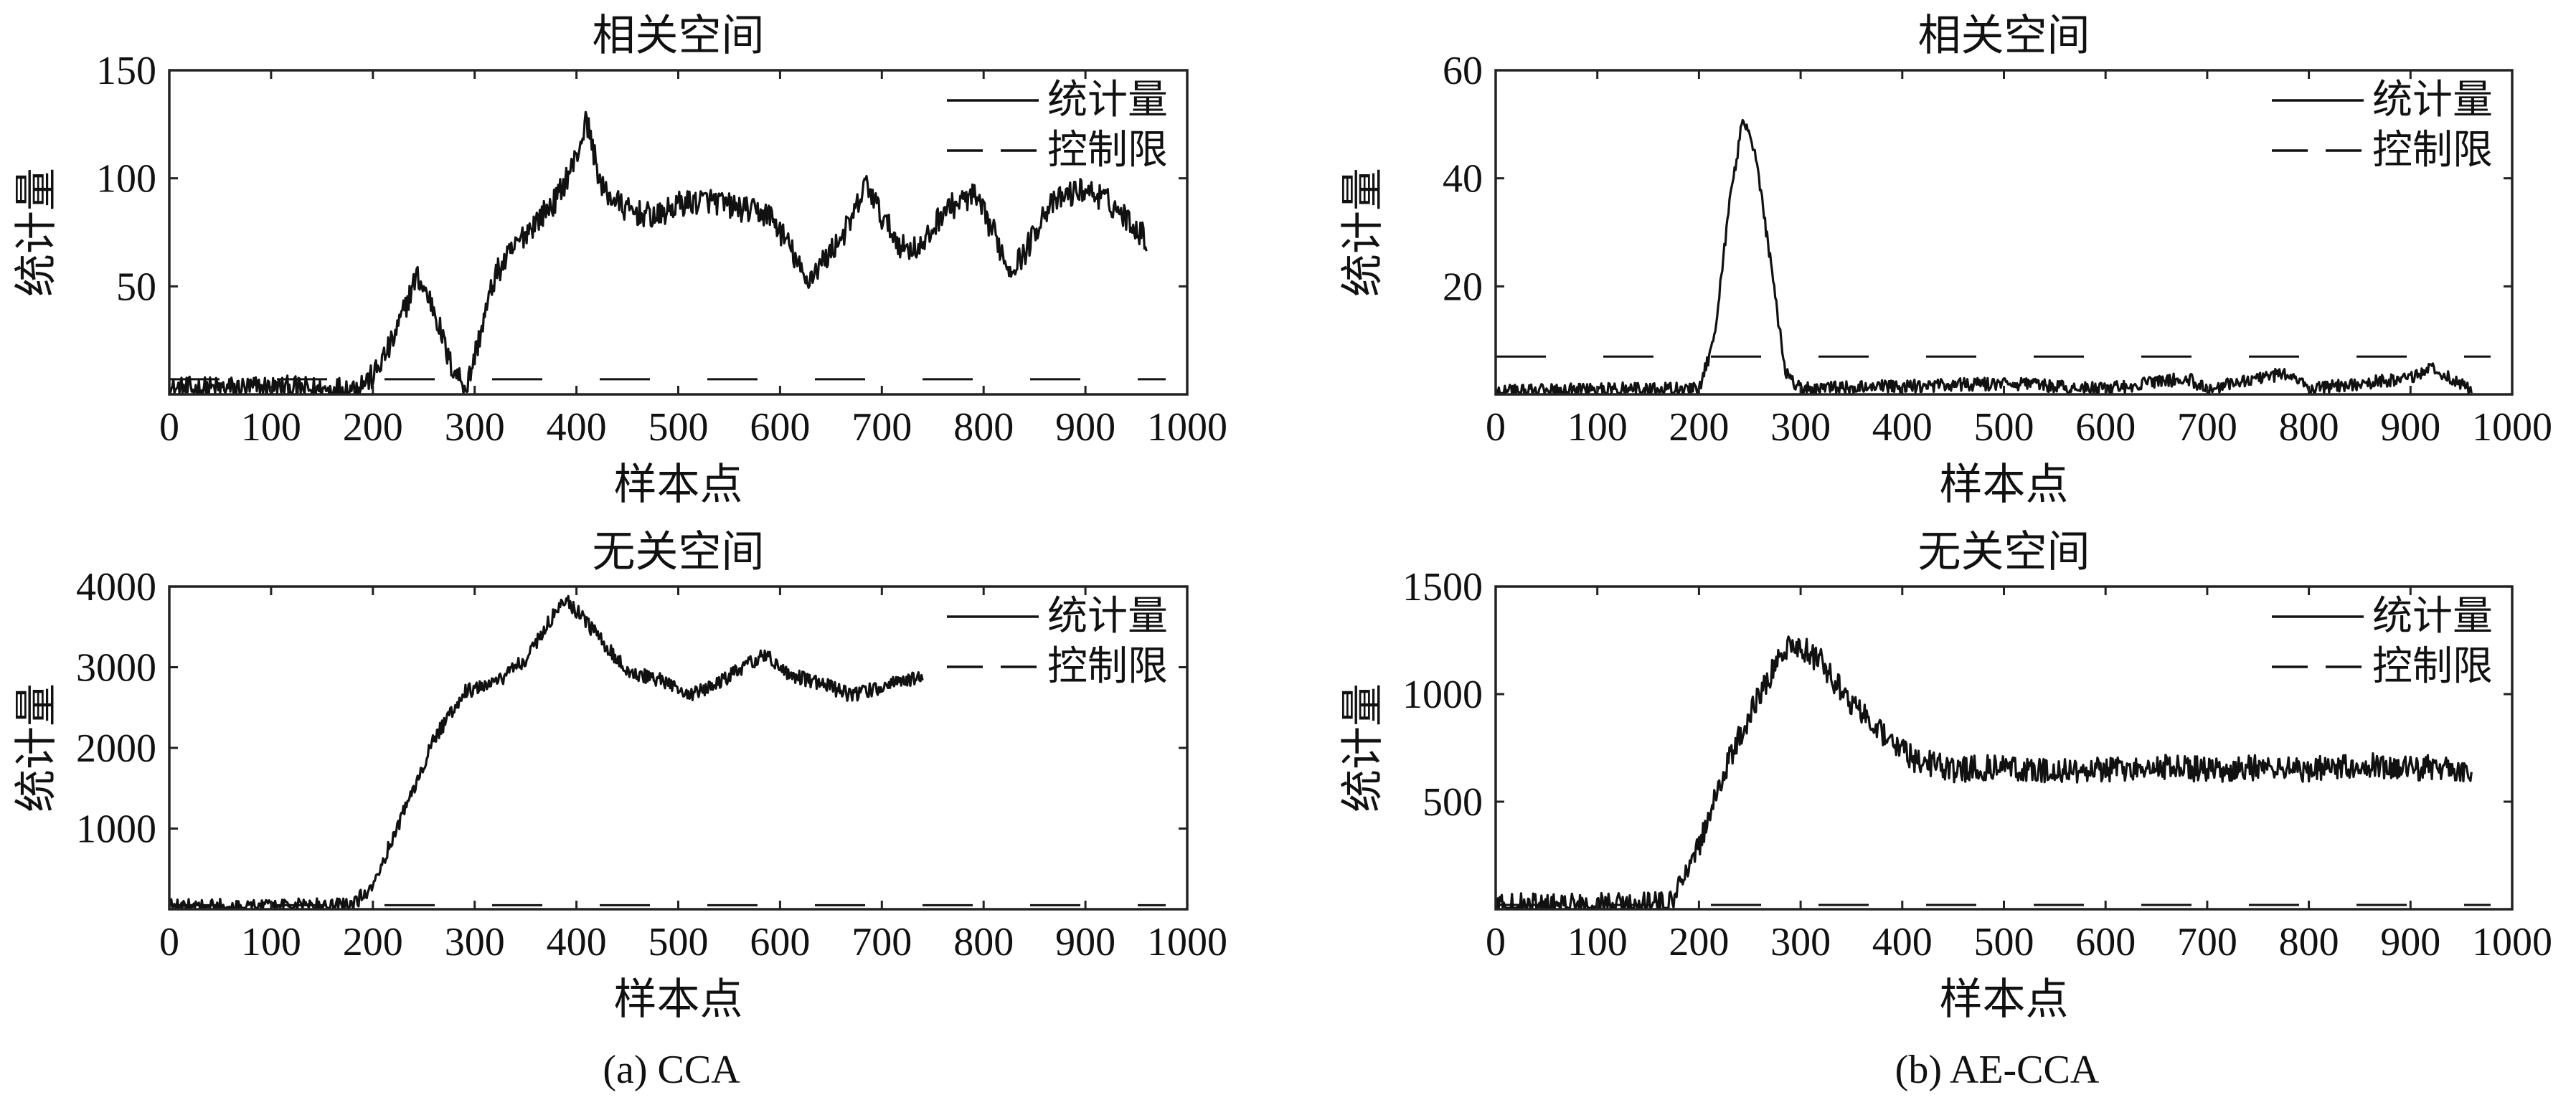 The width and height of the screenshot is (2576, 1105). I want to click on caption-cca: (a) CCA, so click(671, 1070).